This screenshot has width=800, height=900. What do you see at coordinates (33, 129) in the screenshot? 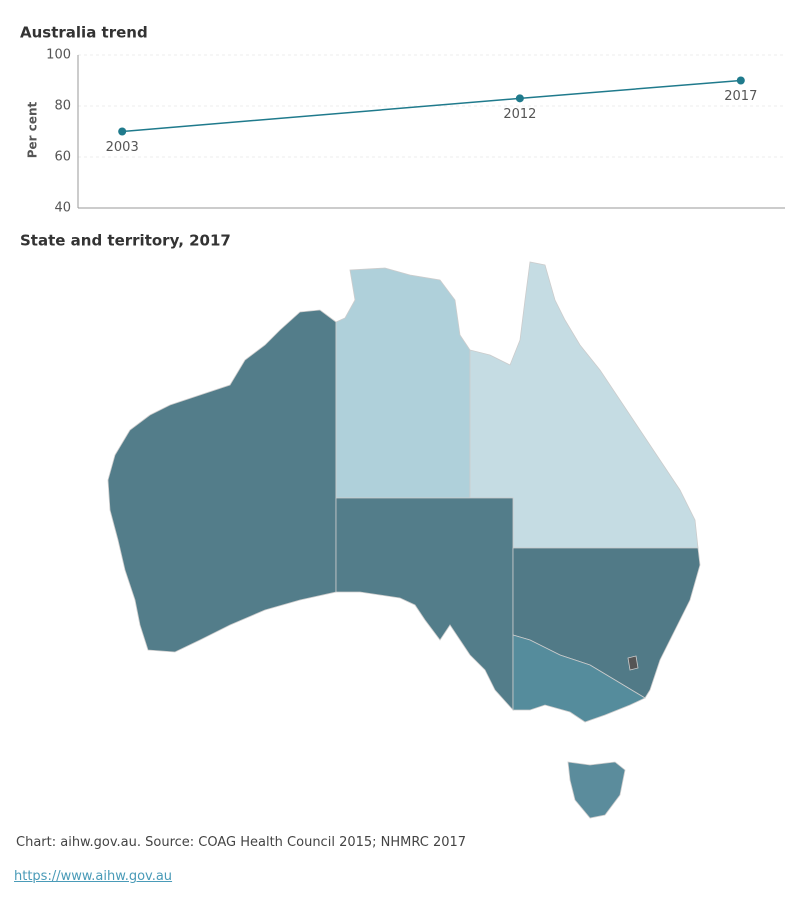
I see `y-axis-title: Per cent` at bounding box center [33, 129].